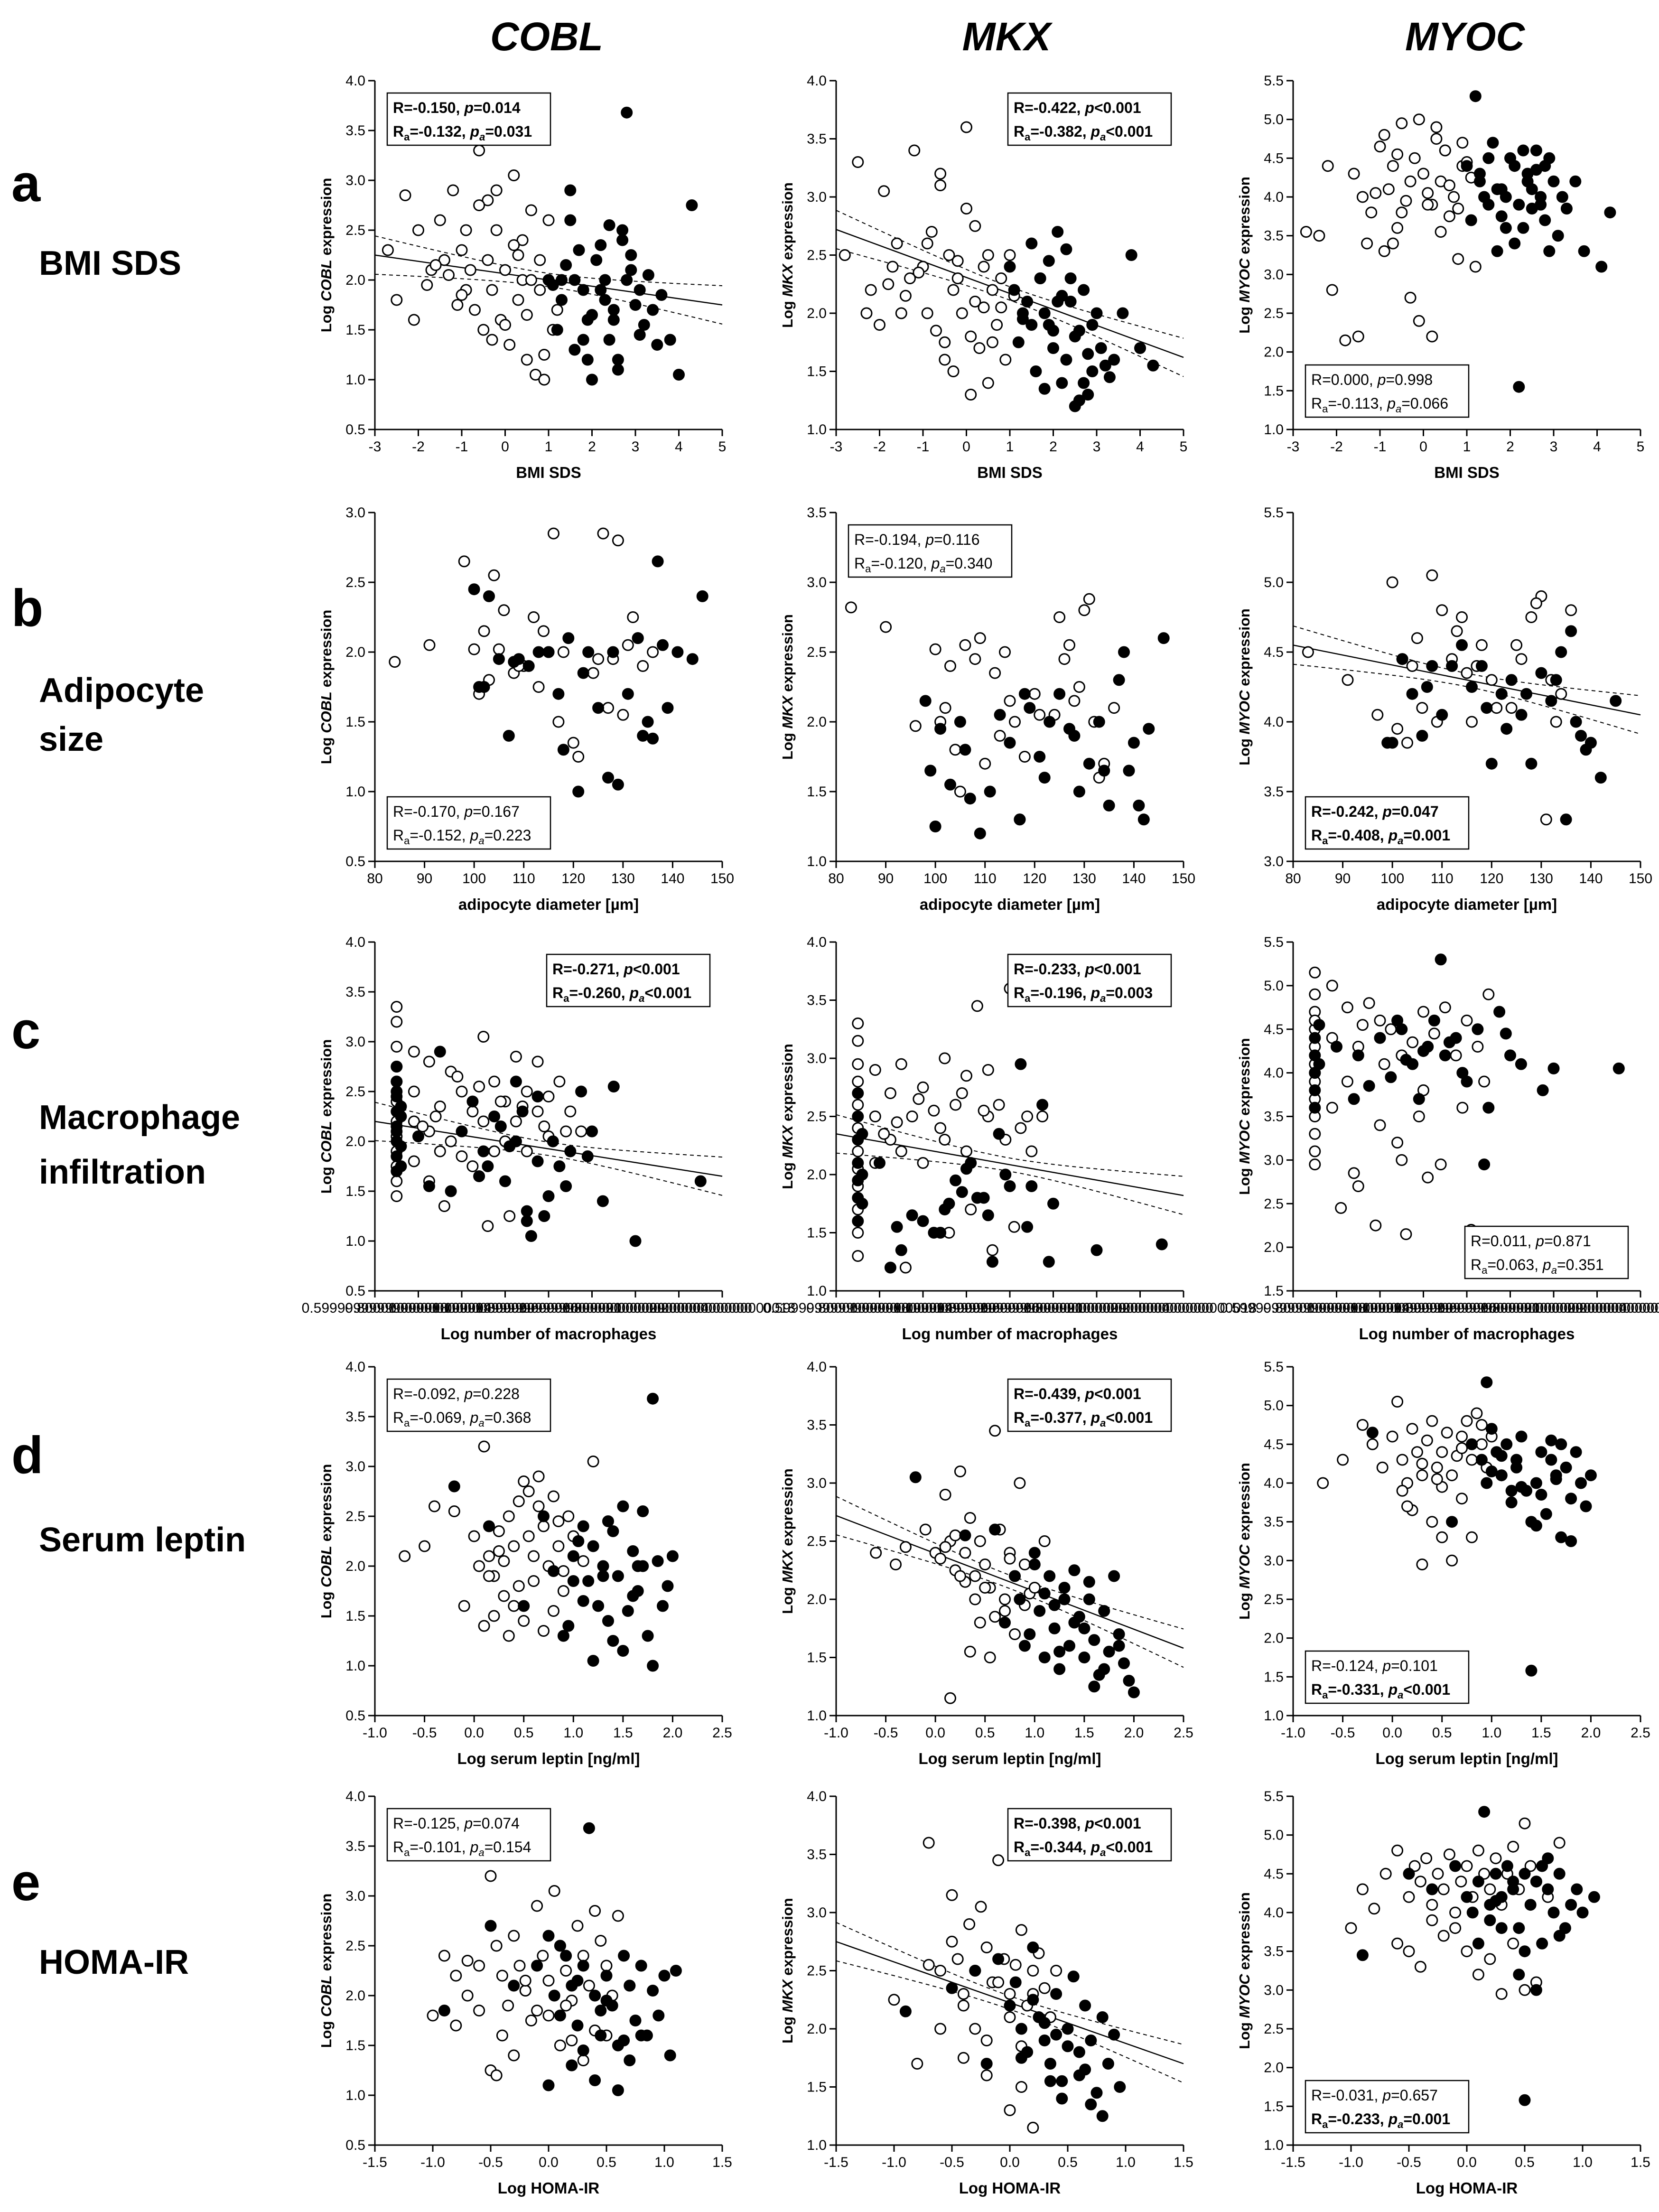 The height and width of the screenshot is (2212, 1659). I want to click on y-axis-label-part: COBL, so click(326, 280).